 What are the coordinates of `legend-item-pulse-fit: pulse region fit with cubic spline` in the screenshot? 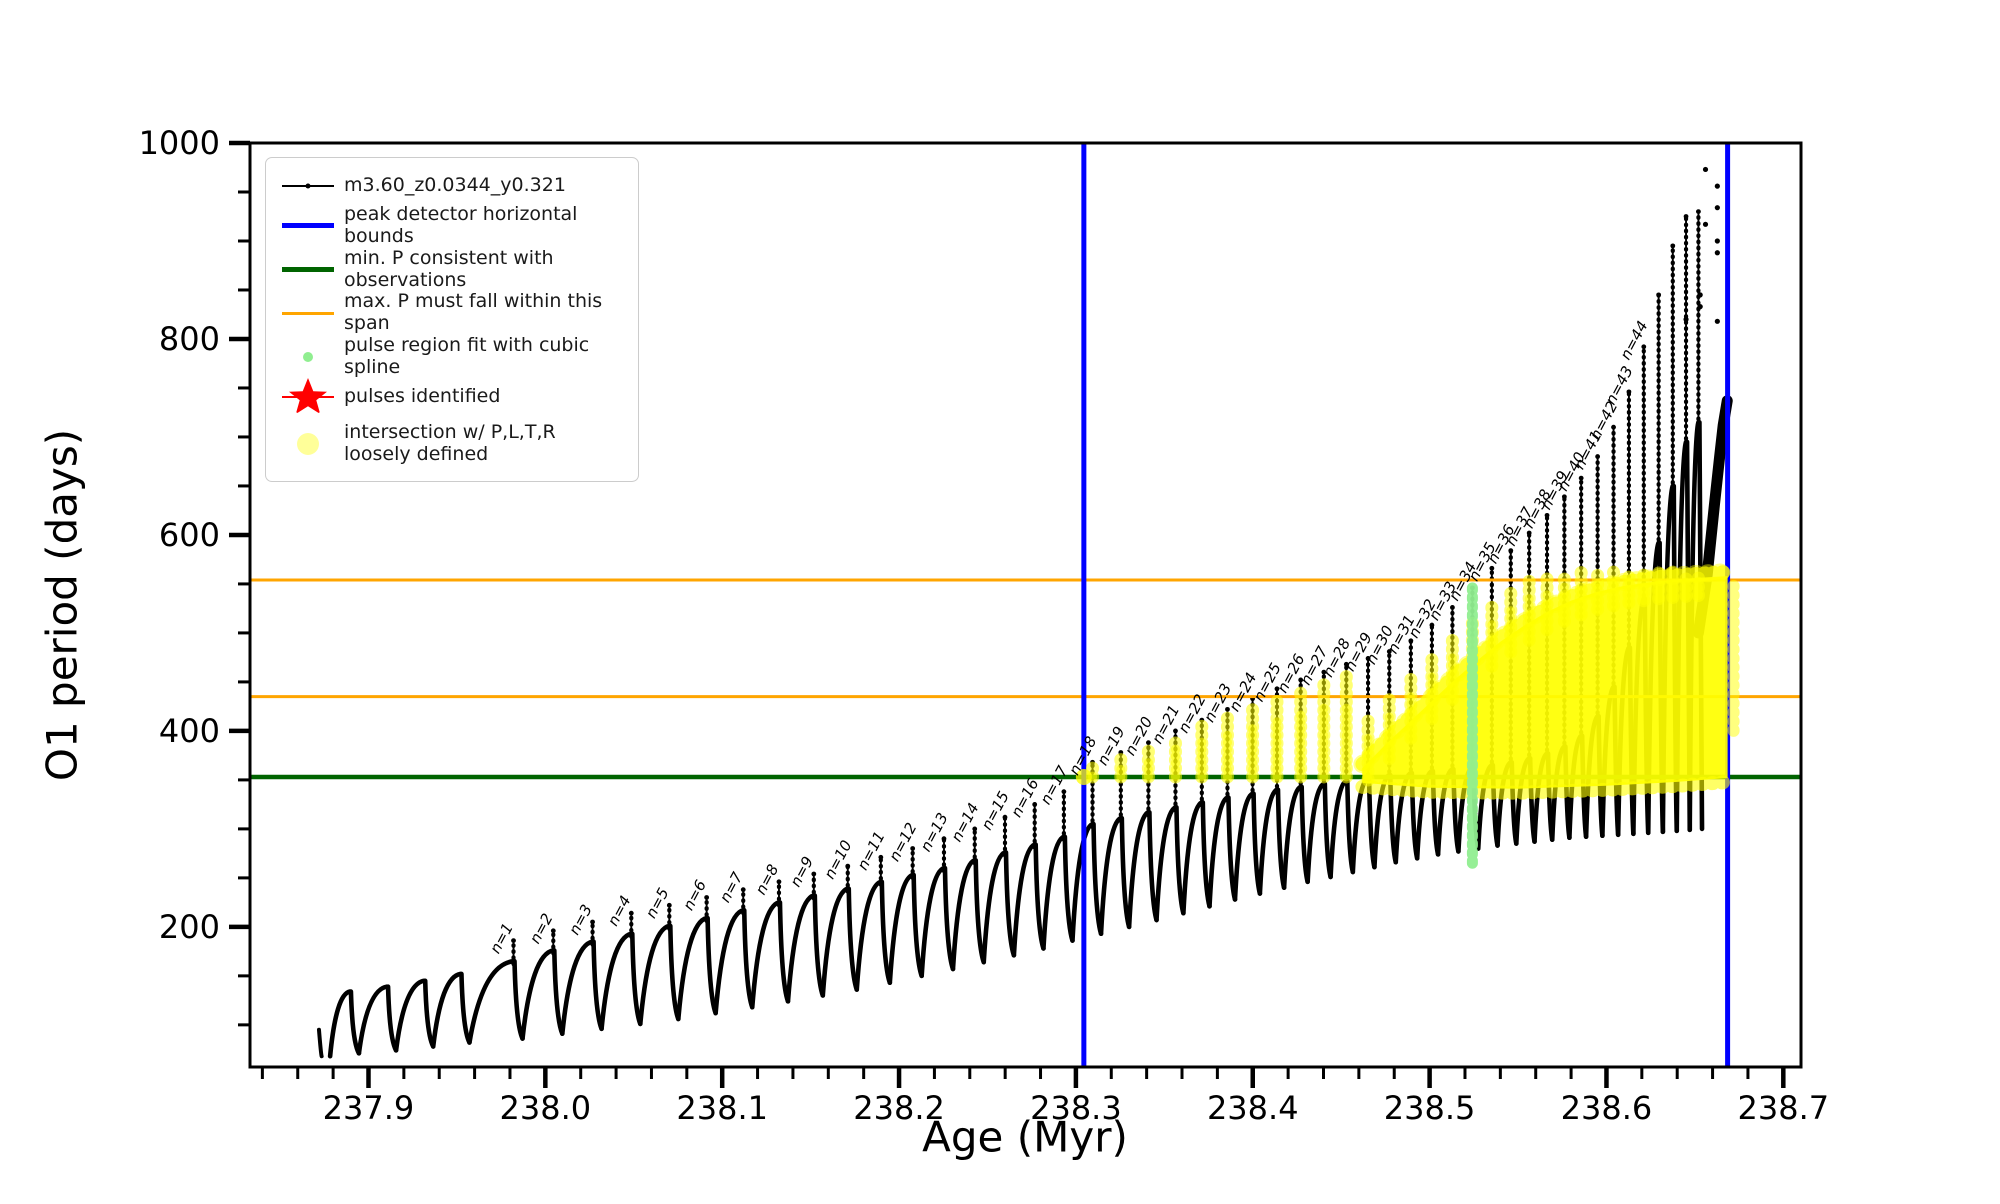 It's located at (450, 356).